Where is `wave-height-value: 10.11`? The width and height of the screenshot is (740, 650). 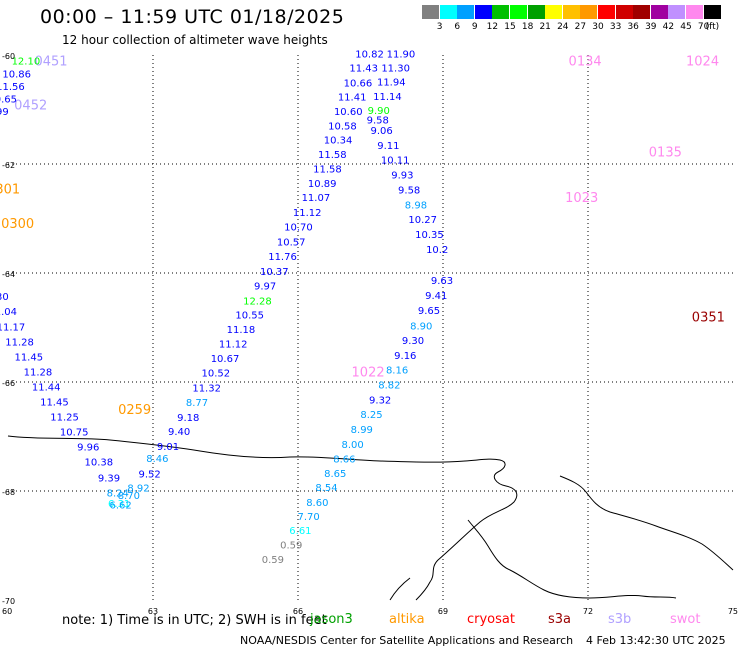 wave-height-value: 10.11 is located at coordinates (395, 161).